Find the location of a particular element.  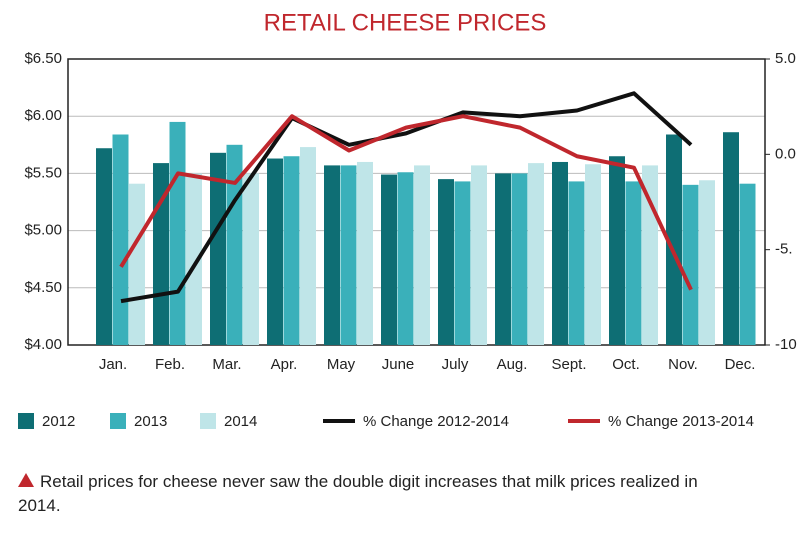

x-tick-label: May is located at coordinates (341, 364).